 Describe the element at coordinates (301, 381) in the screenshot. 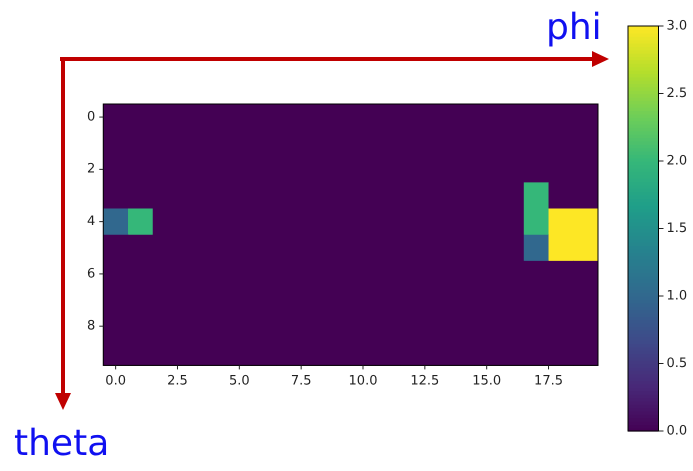

I see `x-tick-label: 7.5` at that location.